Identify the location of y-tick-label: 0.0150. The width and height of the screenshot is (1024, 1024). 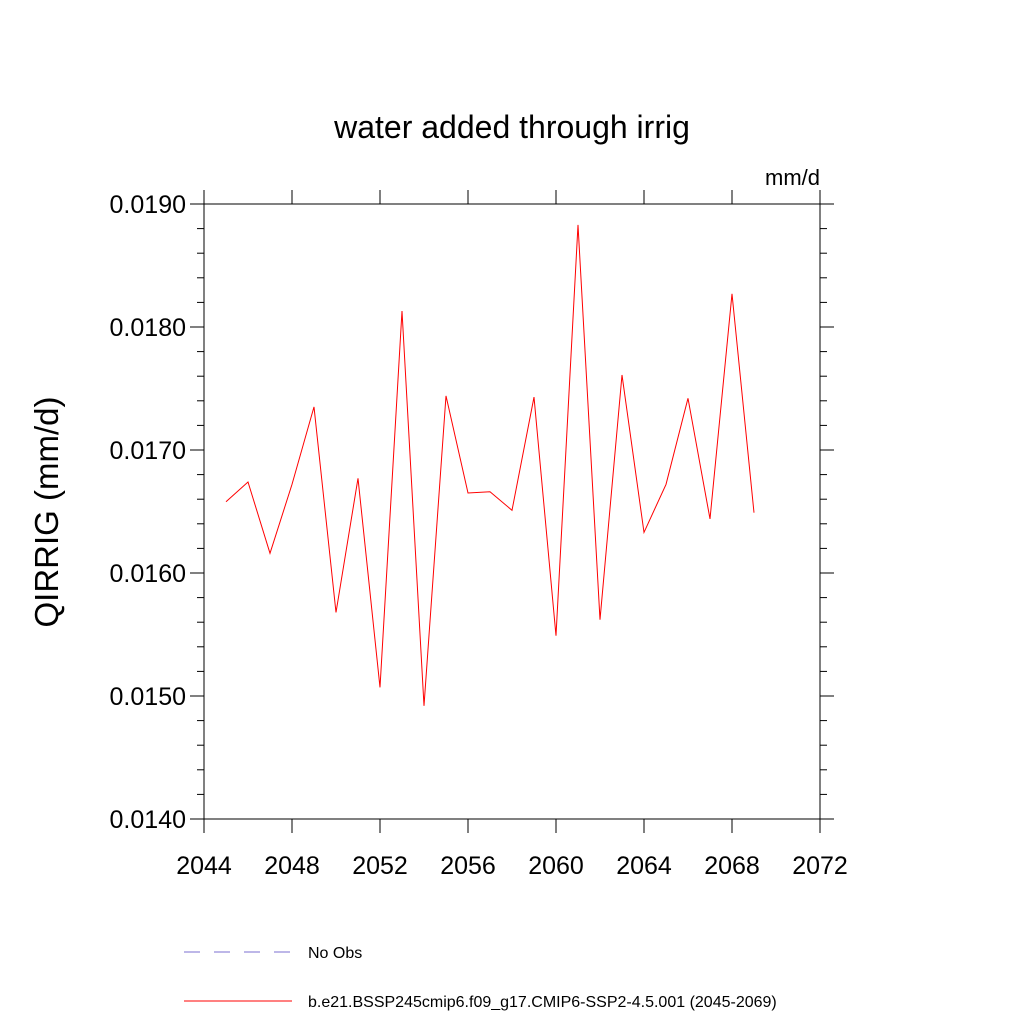
(148, 697).